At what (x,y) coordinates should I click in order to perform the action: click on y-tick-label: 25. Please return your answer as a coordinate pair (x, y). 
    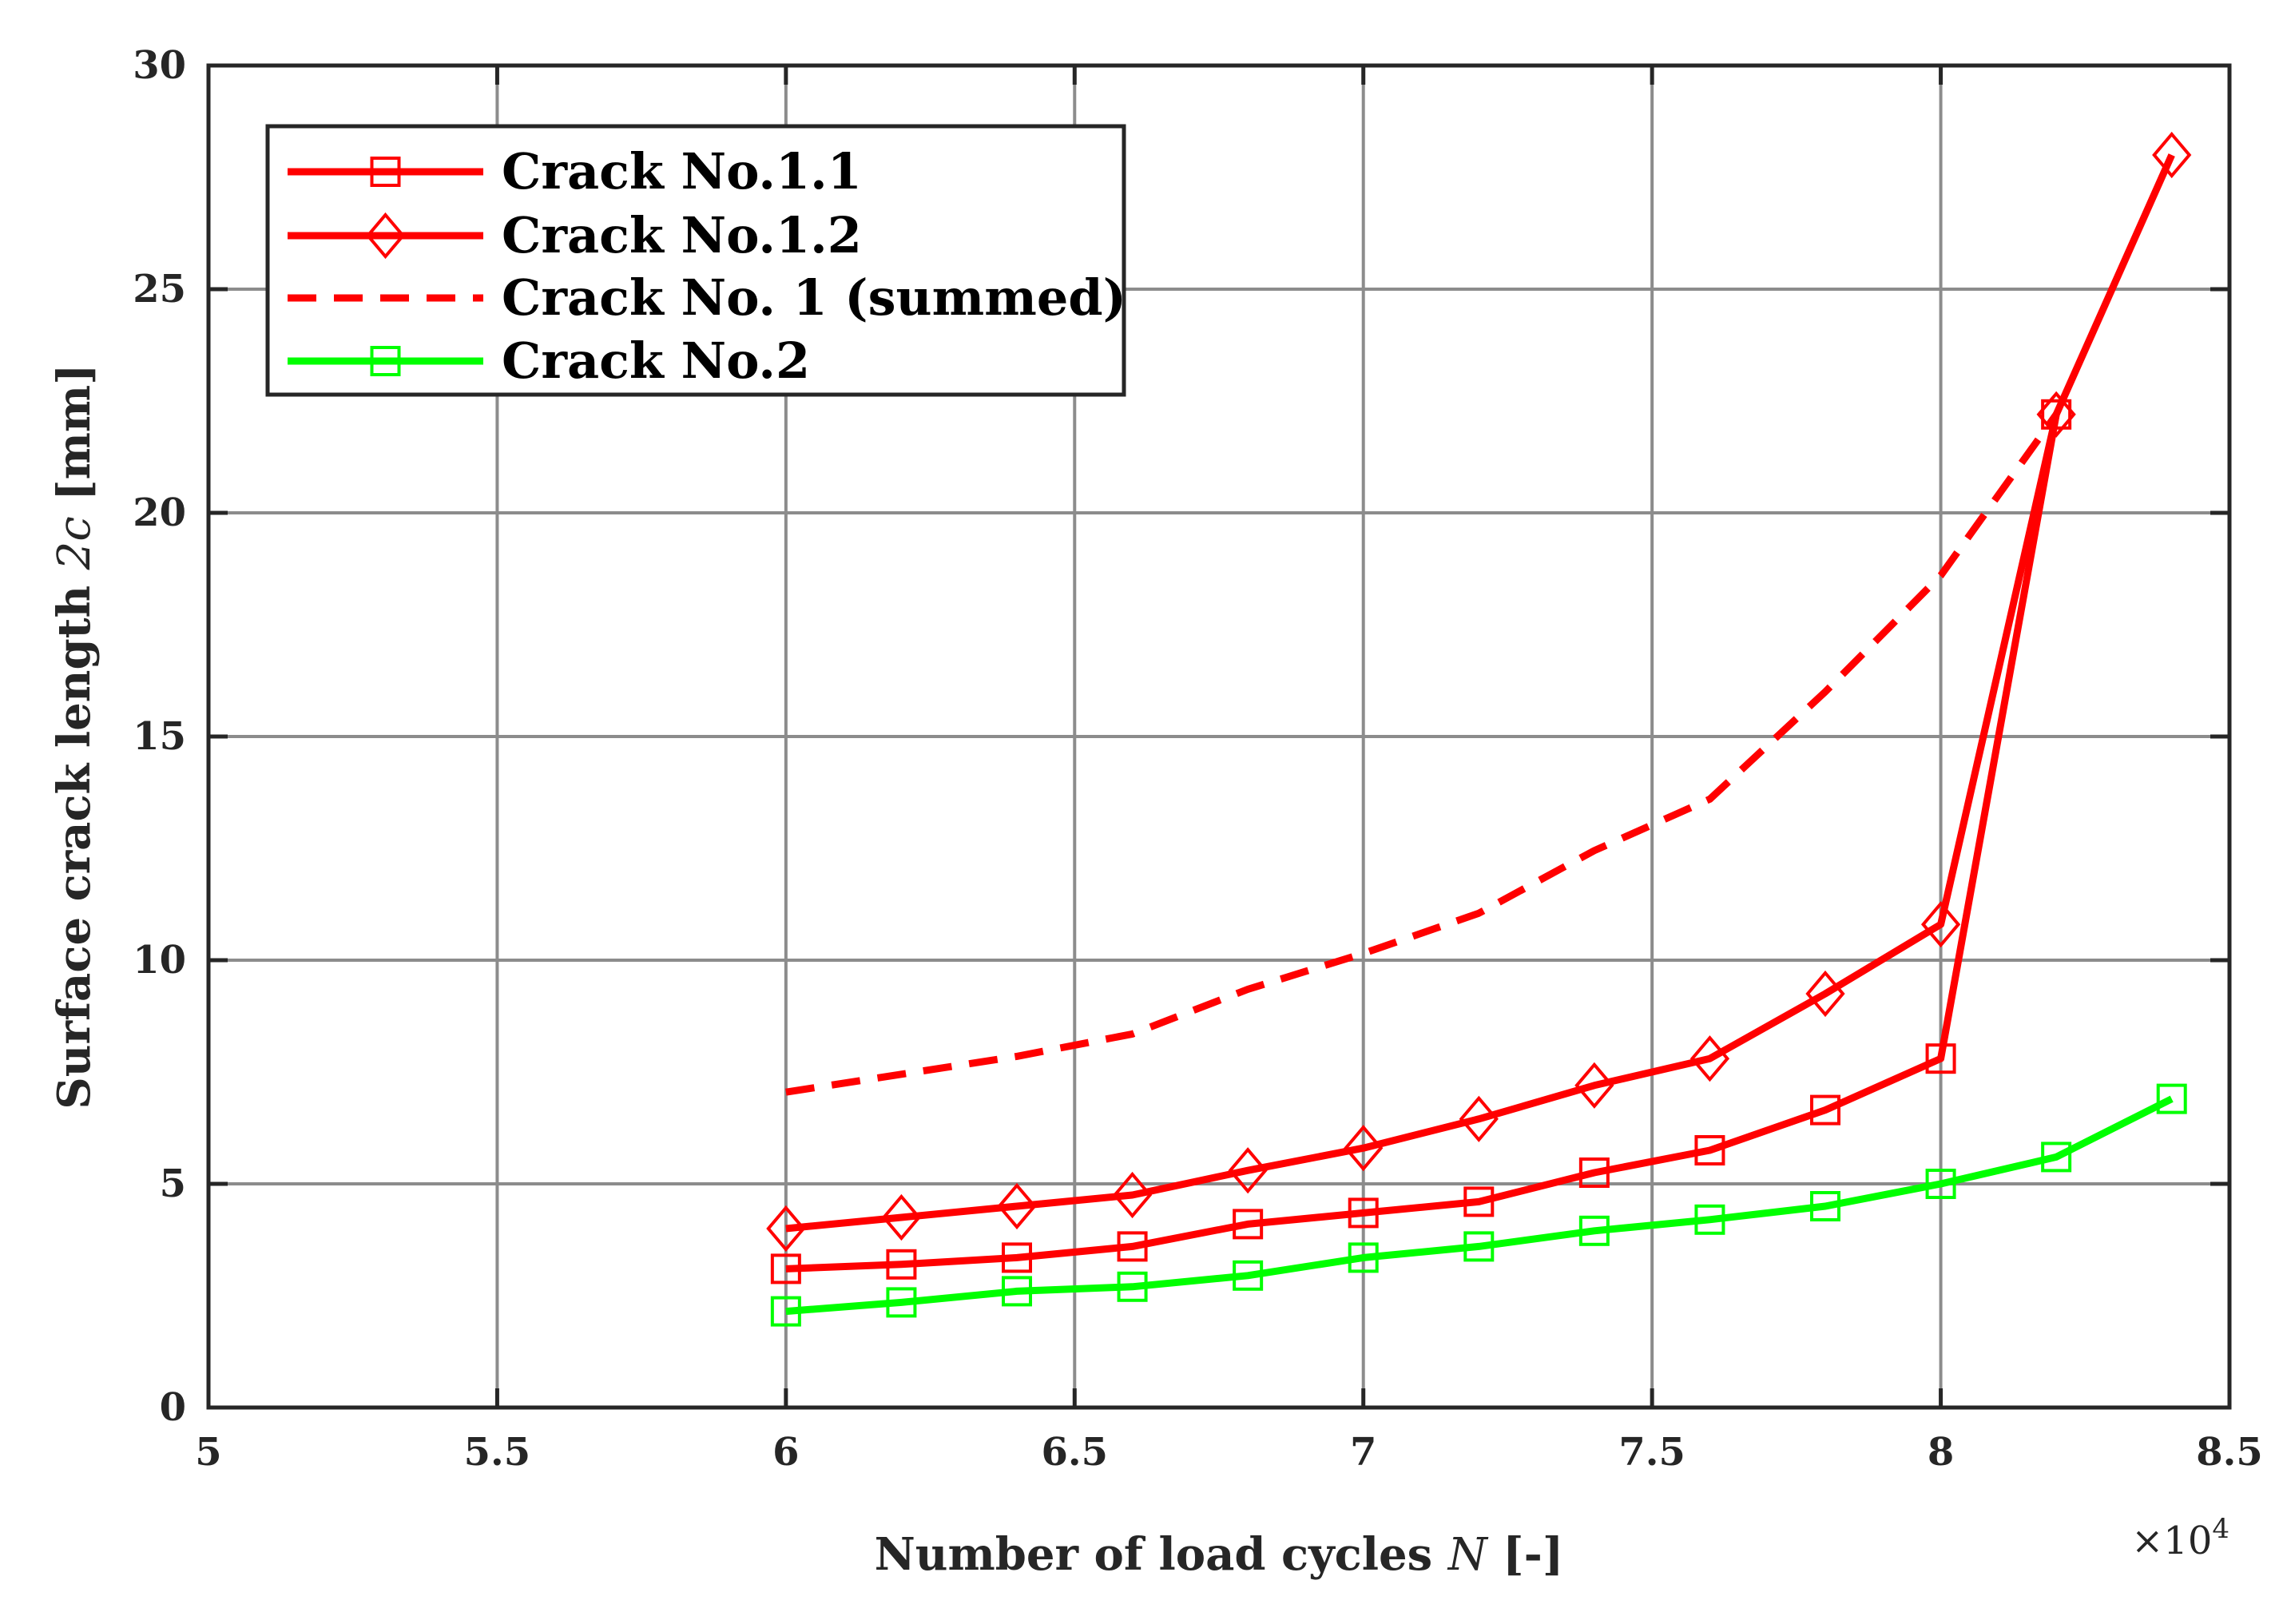
    Looking at the image, I should click on (159, 289).